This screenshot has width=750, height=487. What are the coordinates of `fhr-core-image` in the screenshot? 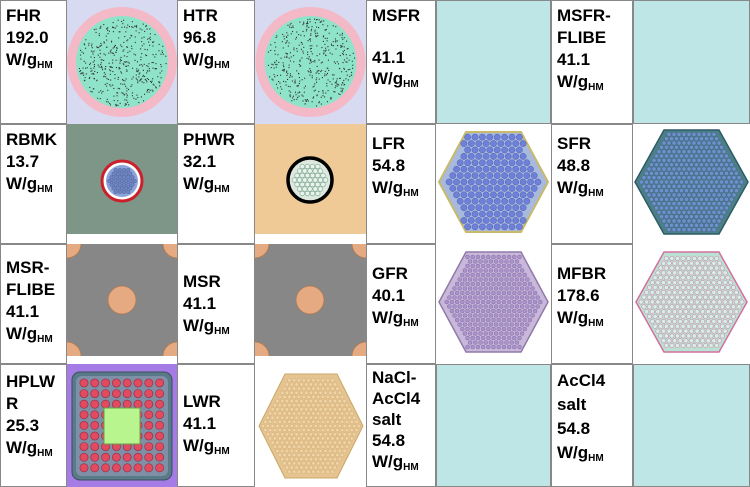 It's located at (122, 62).